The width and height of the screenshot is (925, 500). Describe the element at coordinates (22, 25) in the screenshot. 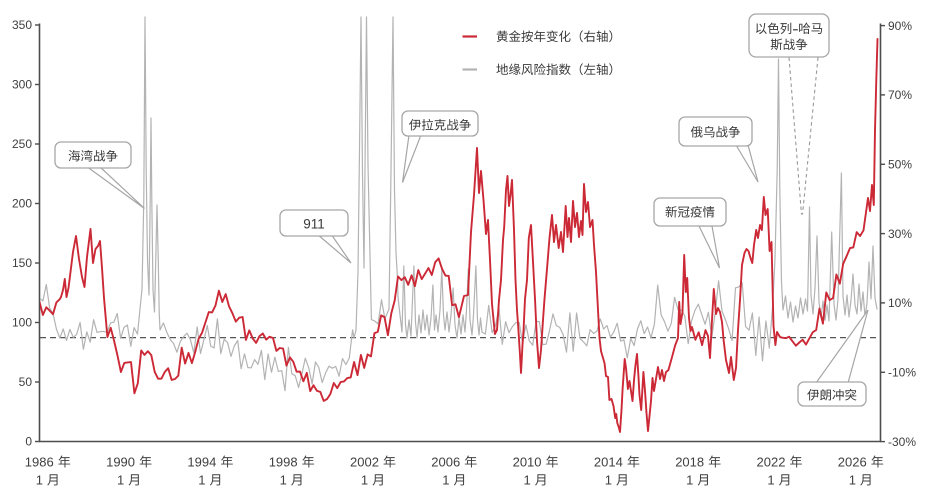

I see `svg-text: 350` at that location.